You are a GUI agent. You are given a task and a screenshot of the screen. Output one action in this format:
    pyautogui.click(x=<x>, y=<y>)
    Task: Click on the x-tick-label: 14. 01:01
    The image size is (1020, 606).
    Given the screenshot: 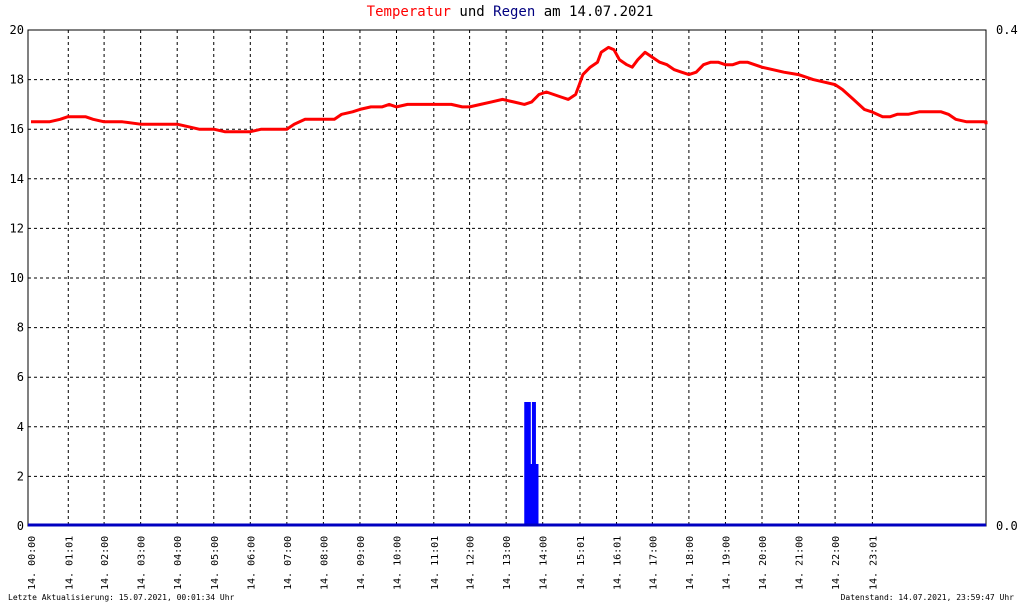 What is the action you would take?
    pyautogui.click(x=69, y=563)
    